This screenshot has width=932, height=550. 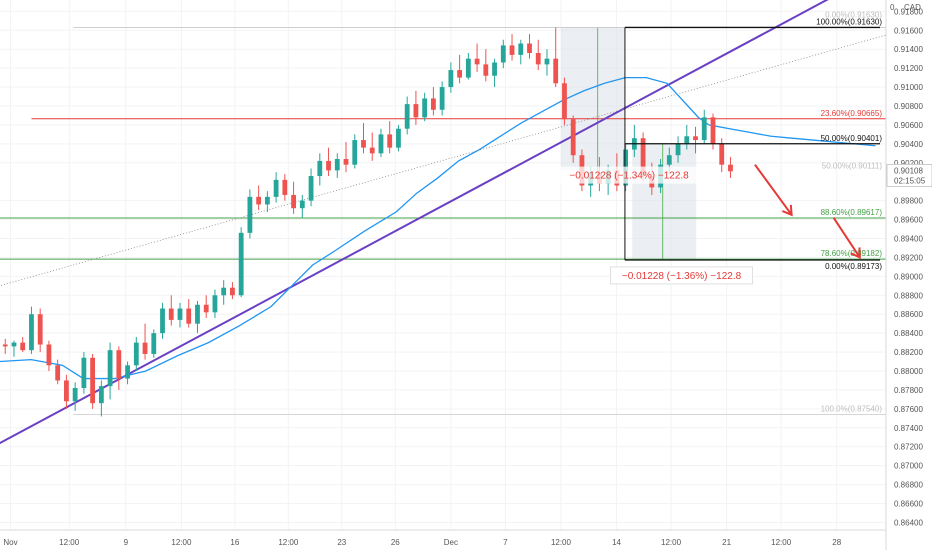 I want to click on measurement-label: −0.01228 (−1.36%) −122.8, so click(x=682, y=276).